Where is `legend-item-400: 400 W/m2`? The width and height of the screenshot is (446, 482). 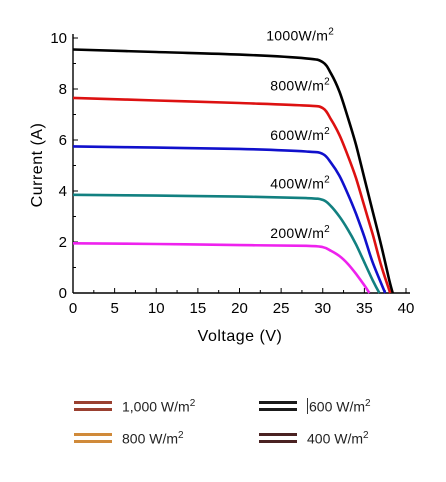
legend-item-400: 400 W/m2 is located at coordinates (314, 438).